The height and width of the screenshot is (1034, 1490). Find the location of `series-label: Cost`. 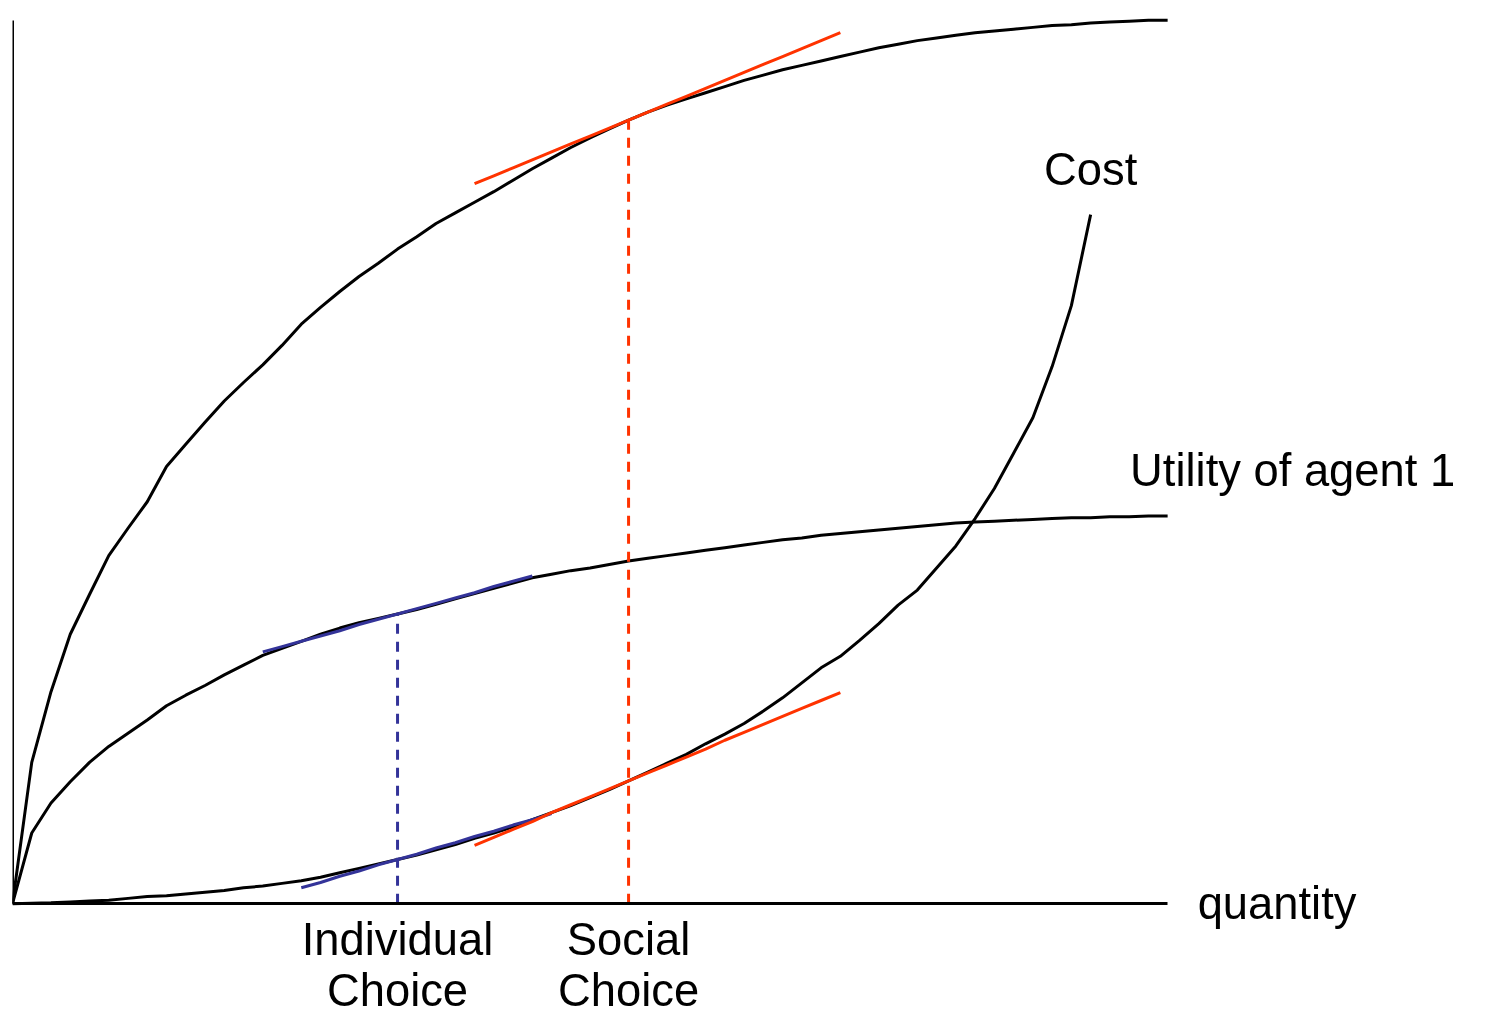

series-label: Cost is located at coordinates (1091, 169).